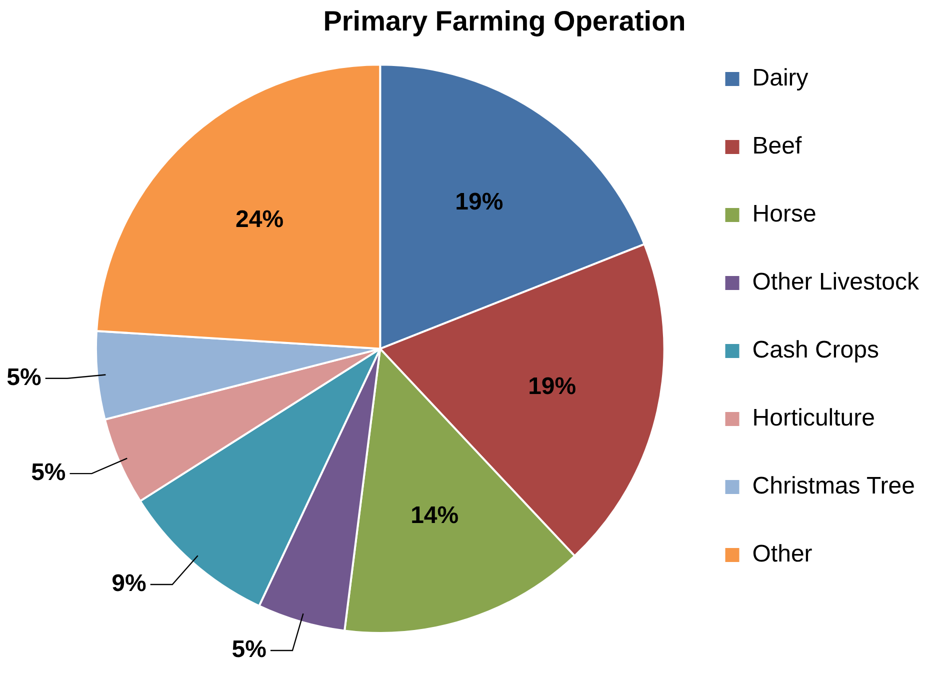  I want to click on legend-label: Cash Crops, so click(815, 350).